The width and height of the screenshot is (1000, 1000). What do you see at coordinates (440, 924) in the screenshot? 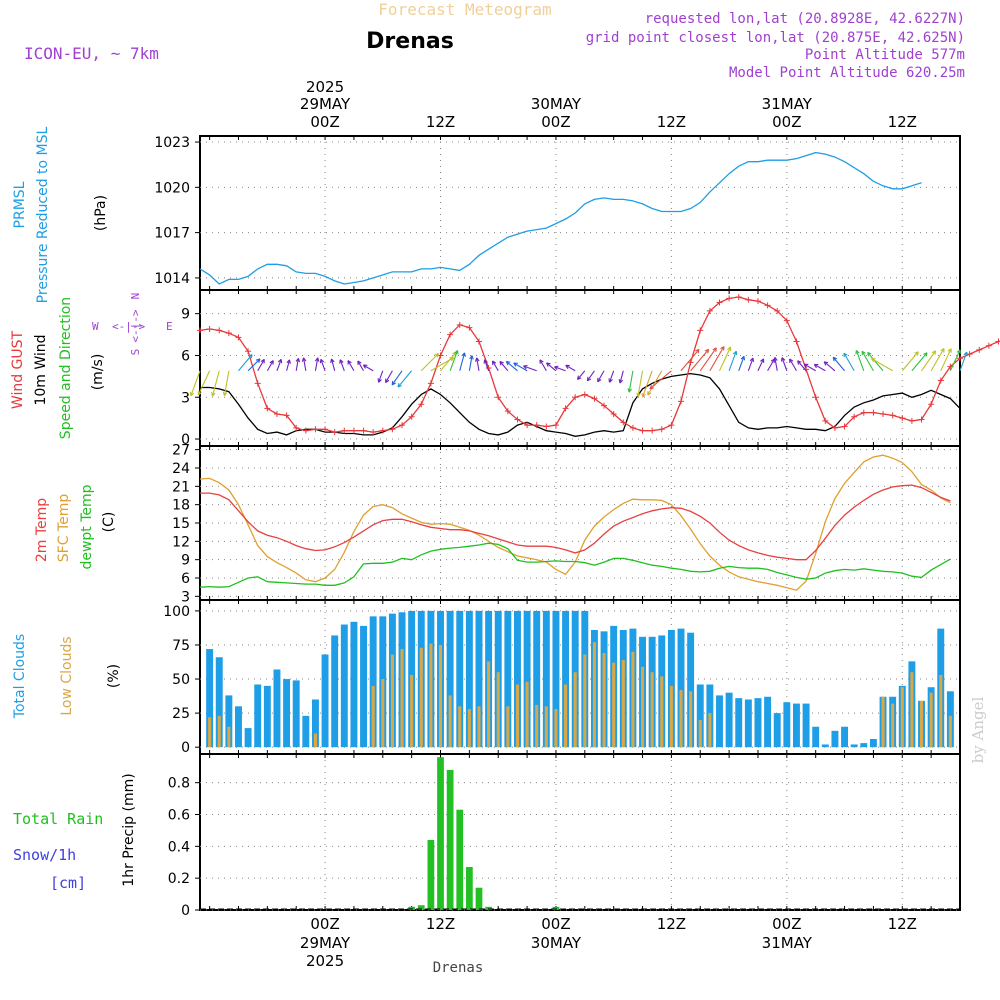
I see `bottom-hour-label: 12Z` at bounding box center [440, 924].